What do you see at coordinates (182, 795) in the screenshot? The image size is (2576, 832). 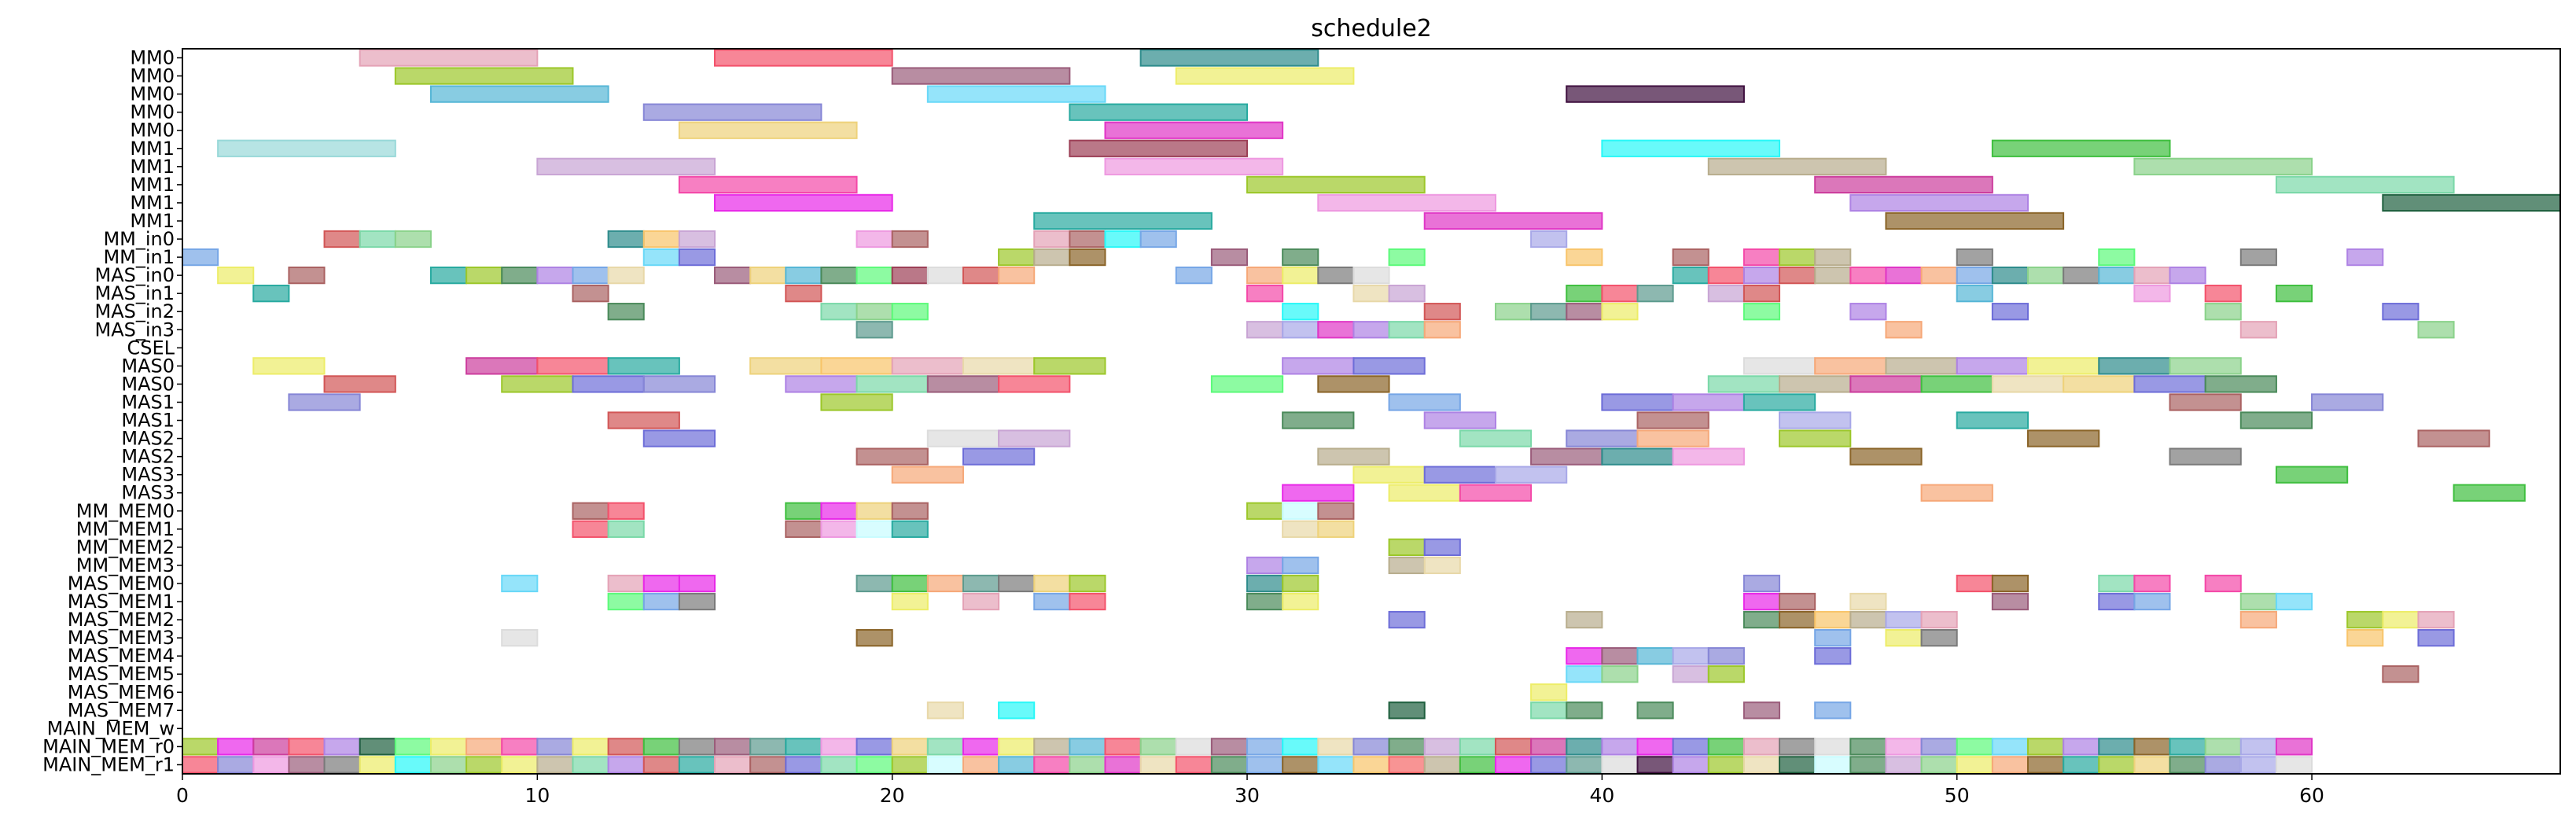 I see `x-tick-label: 0` at bounding box center [182, 795].